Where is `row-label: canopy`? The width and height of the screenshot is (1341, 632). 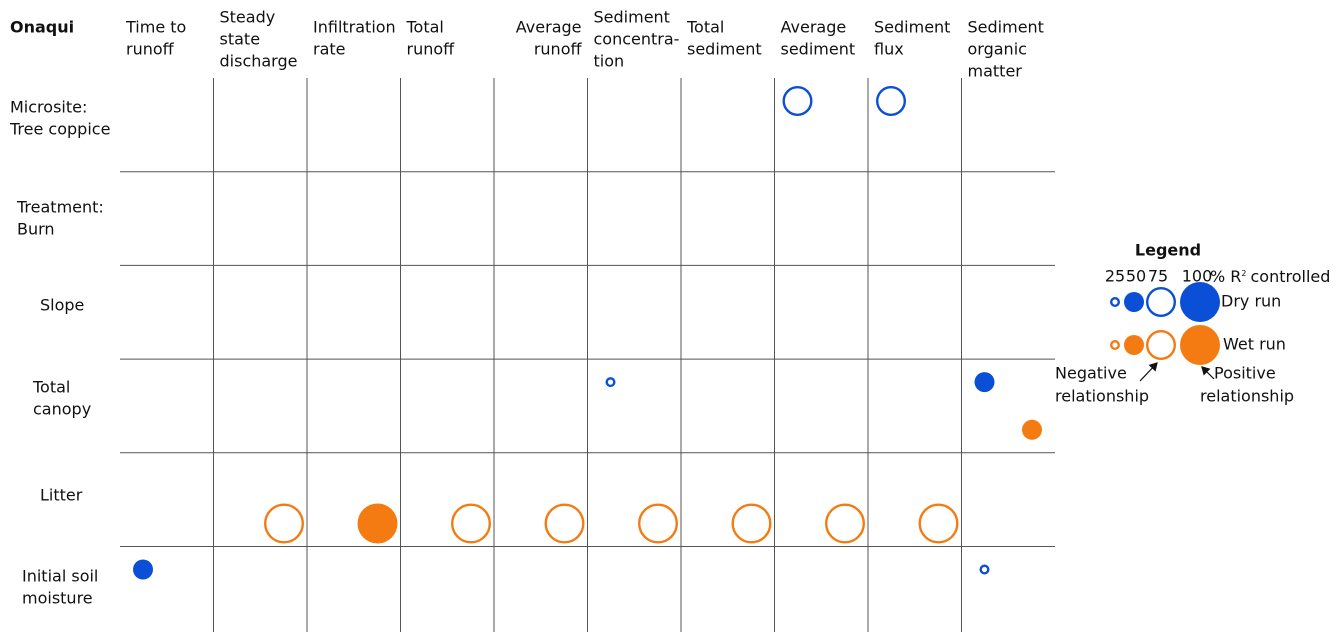
row-label: canopy is located at coordinates (62, 409).